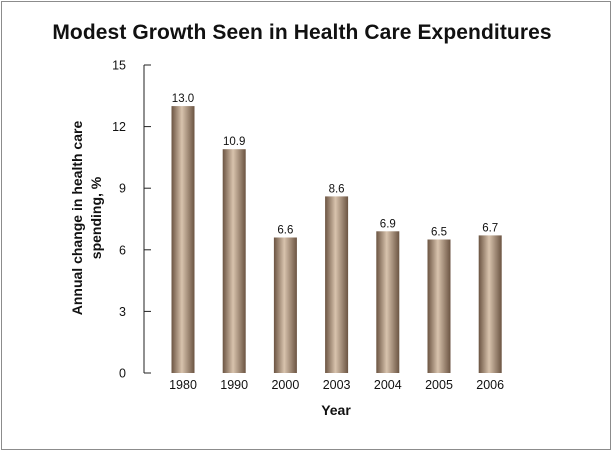 This screenshot has height=453, width=614. I want to click on data-label-2004: 6.9, so click(388, 224).